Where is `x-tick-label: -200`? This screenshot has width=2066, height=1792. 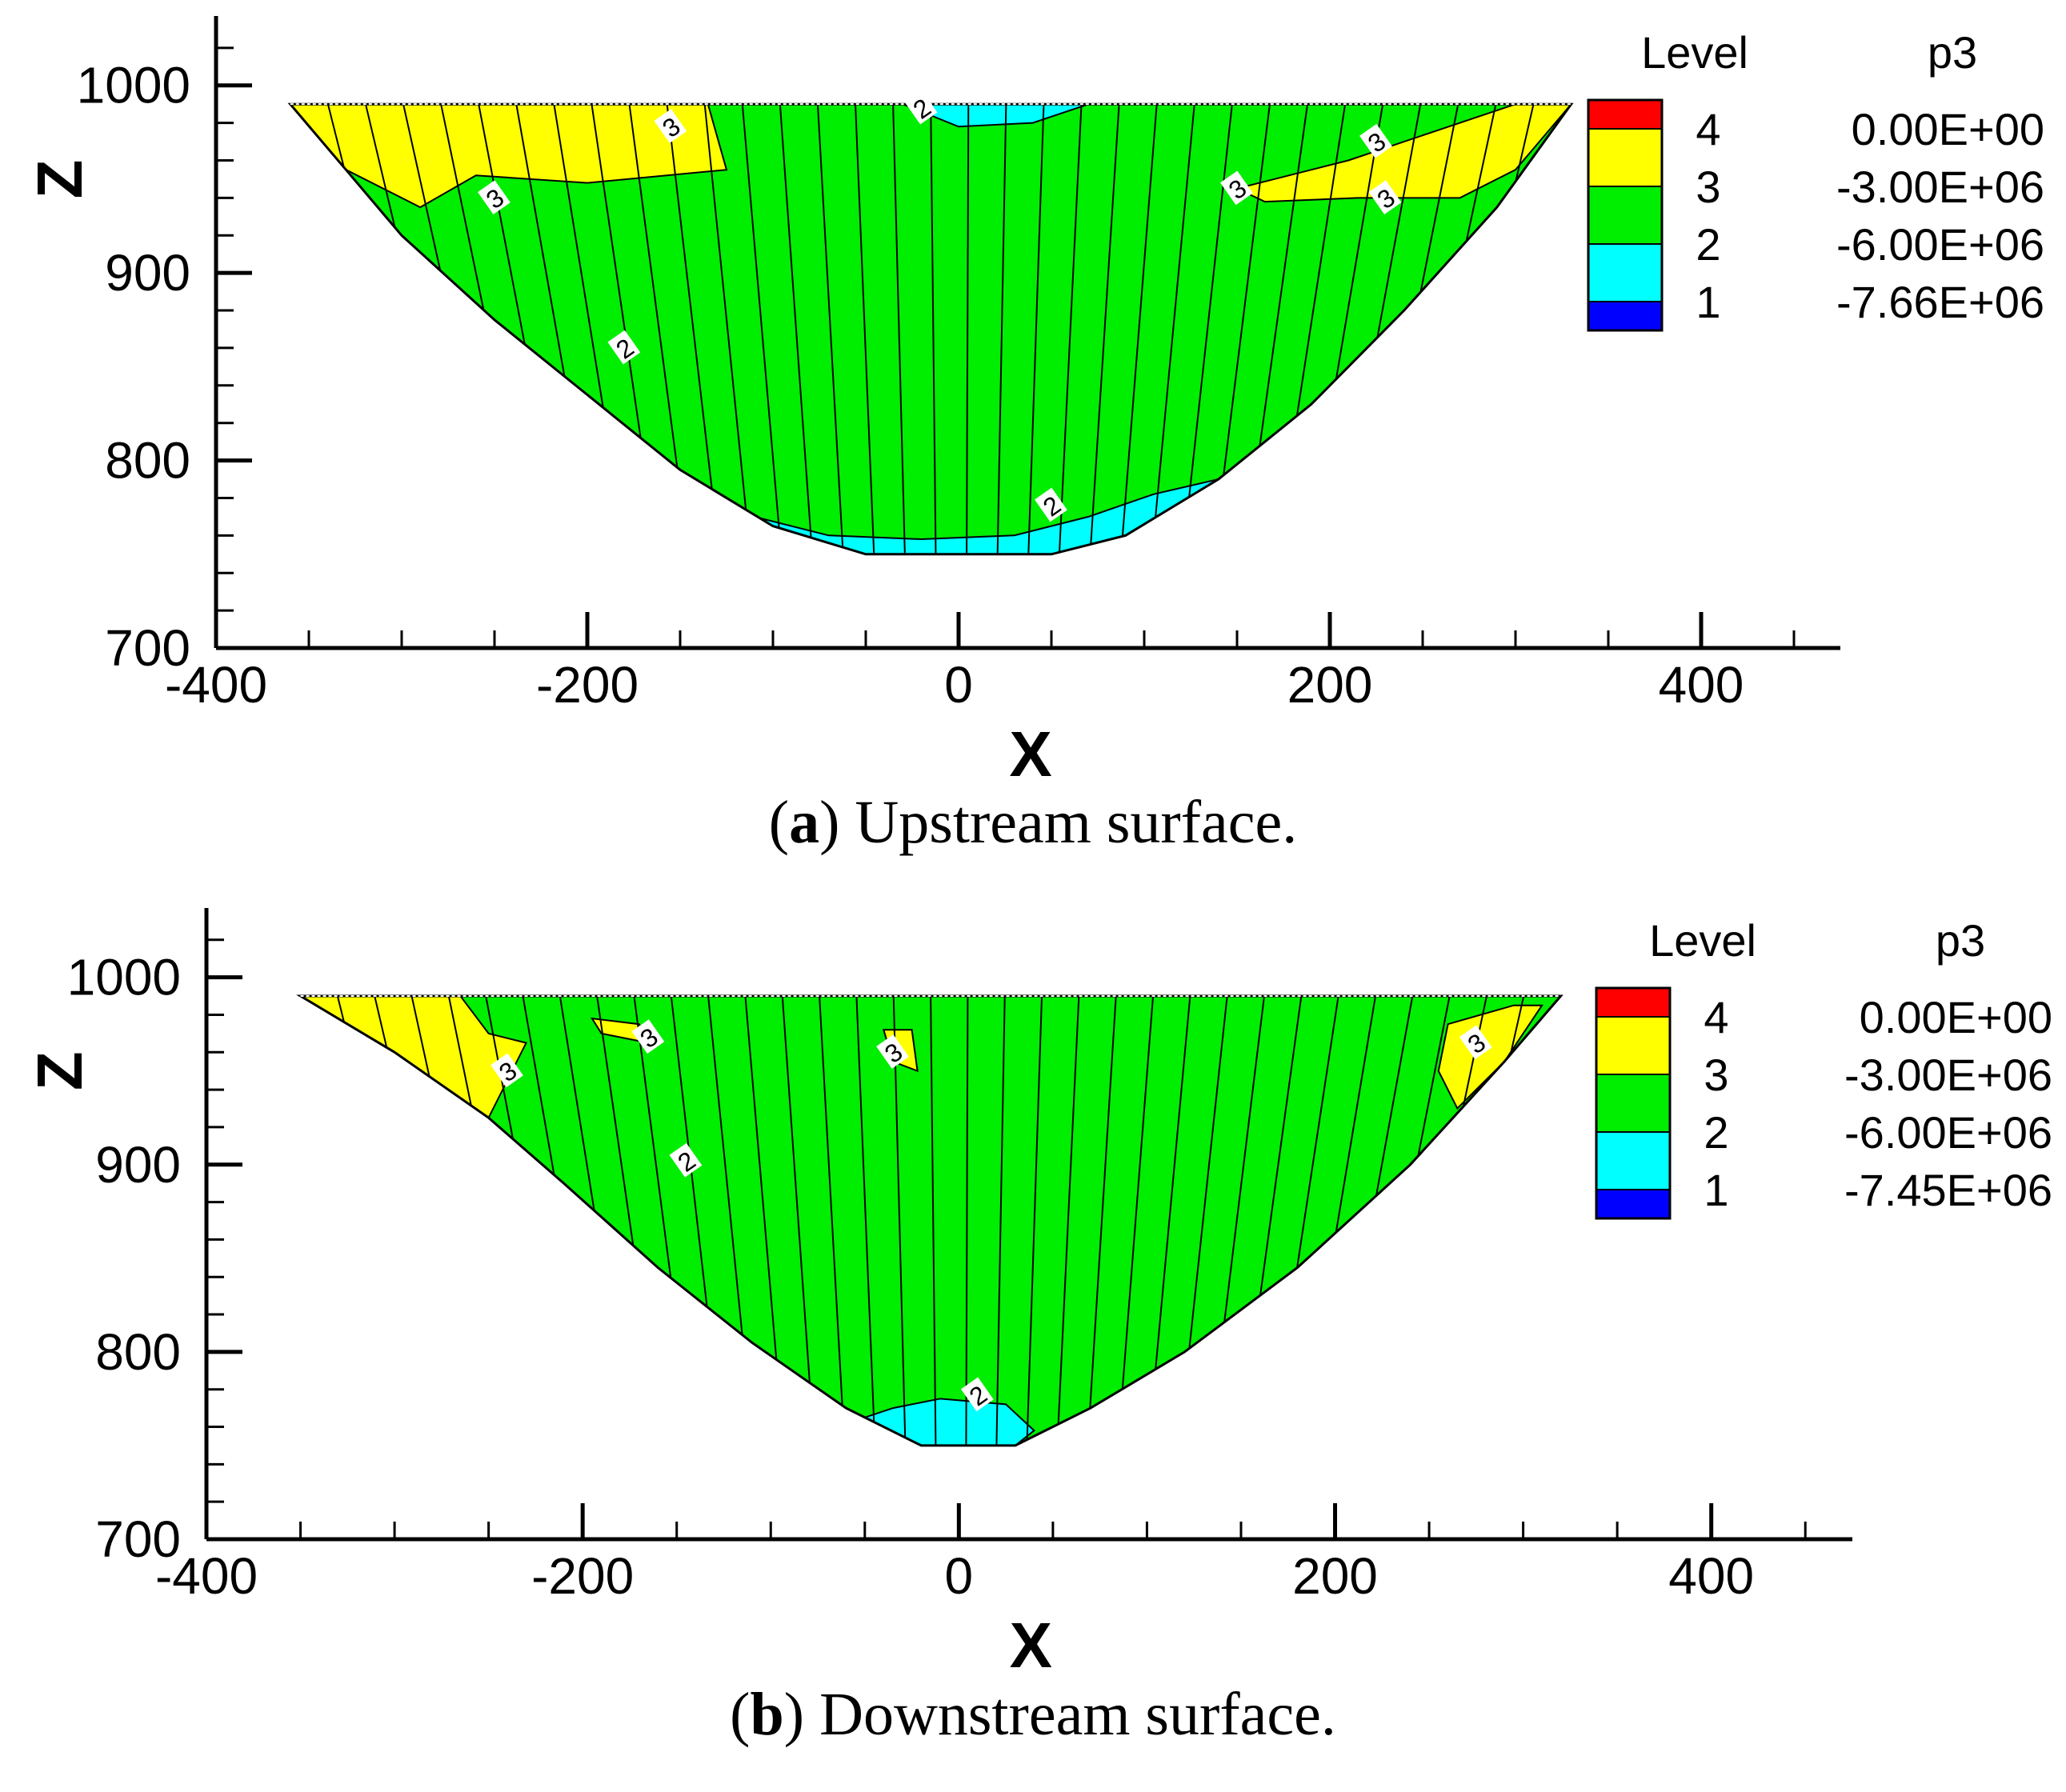 x-tick-label: -200 is located at coordinates (582, 1576).